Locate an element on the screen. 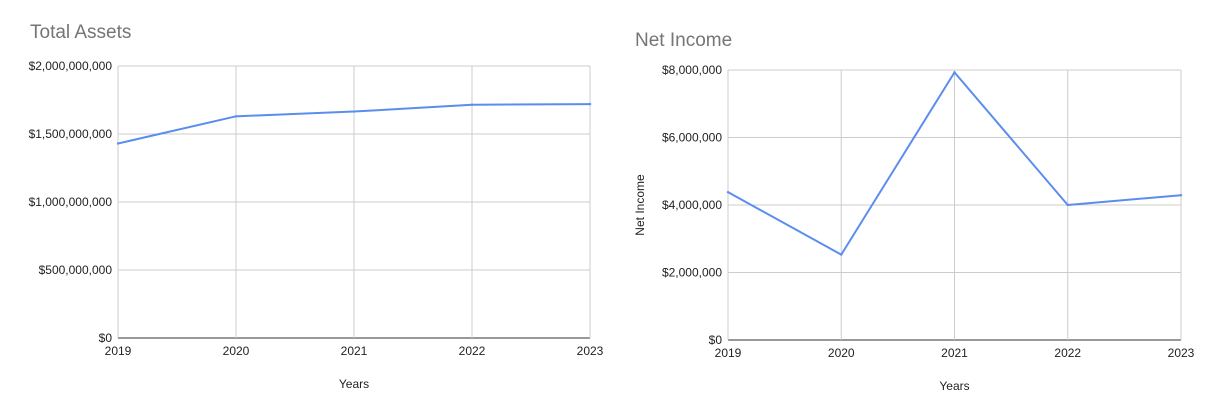 The width and height of the screenshot is (1214, 410). y-tick-label: $500,000,000 is located at coordinates (76, 270).